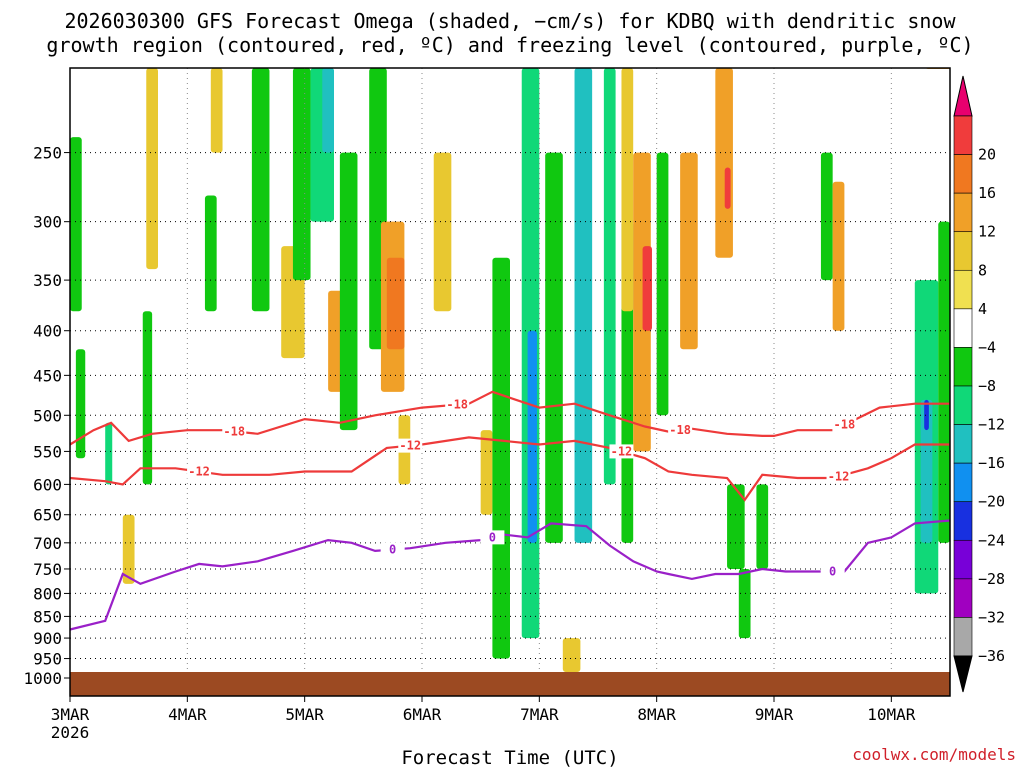 The image size is (1024, 768). Describe the element at coordinates (47, 593) in the screenshot. I see `y-tick-label: 800` at that location.